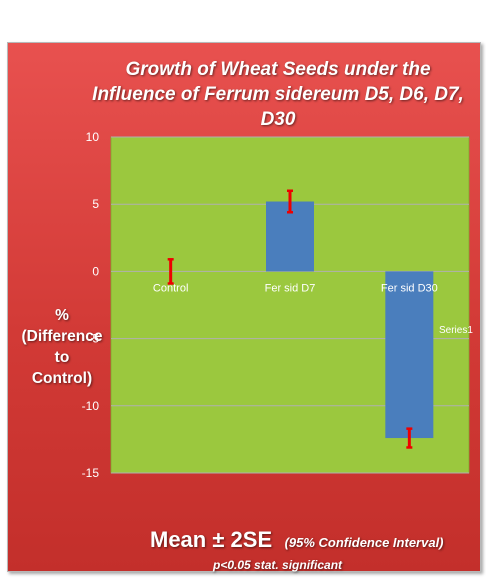 This screenshot has width=486, height=586. I want to click on x-category-label: Fer sid D7, so click(290, 288).